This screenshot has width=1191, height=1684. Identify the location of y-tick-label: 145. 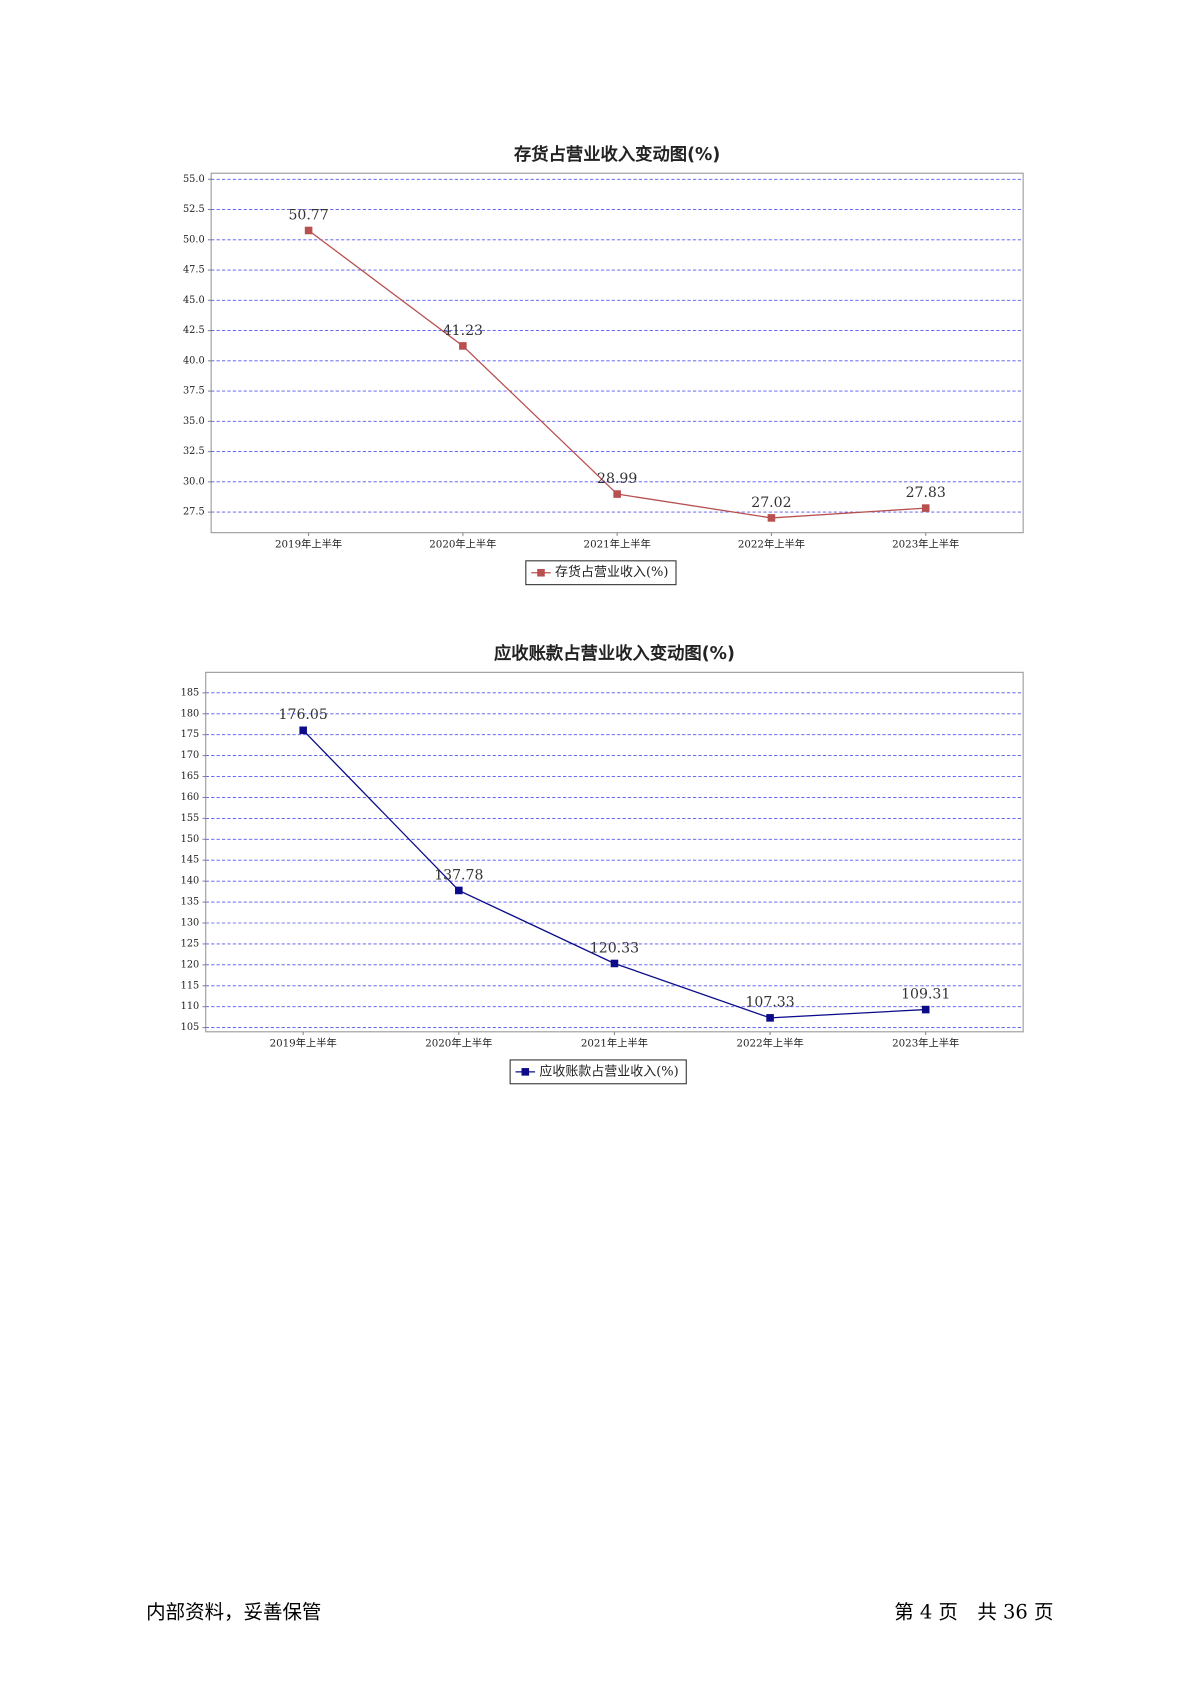
(190, 860).